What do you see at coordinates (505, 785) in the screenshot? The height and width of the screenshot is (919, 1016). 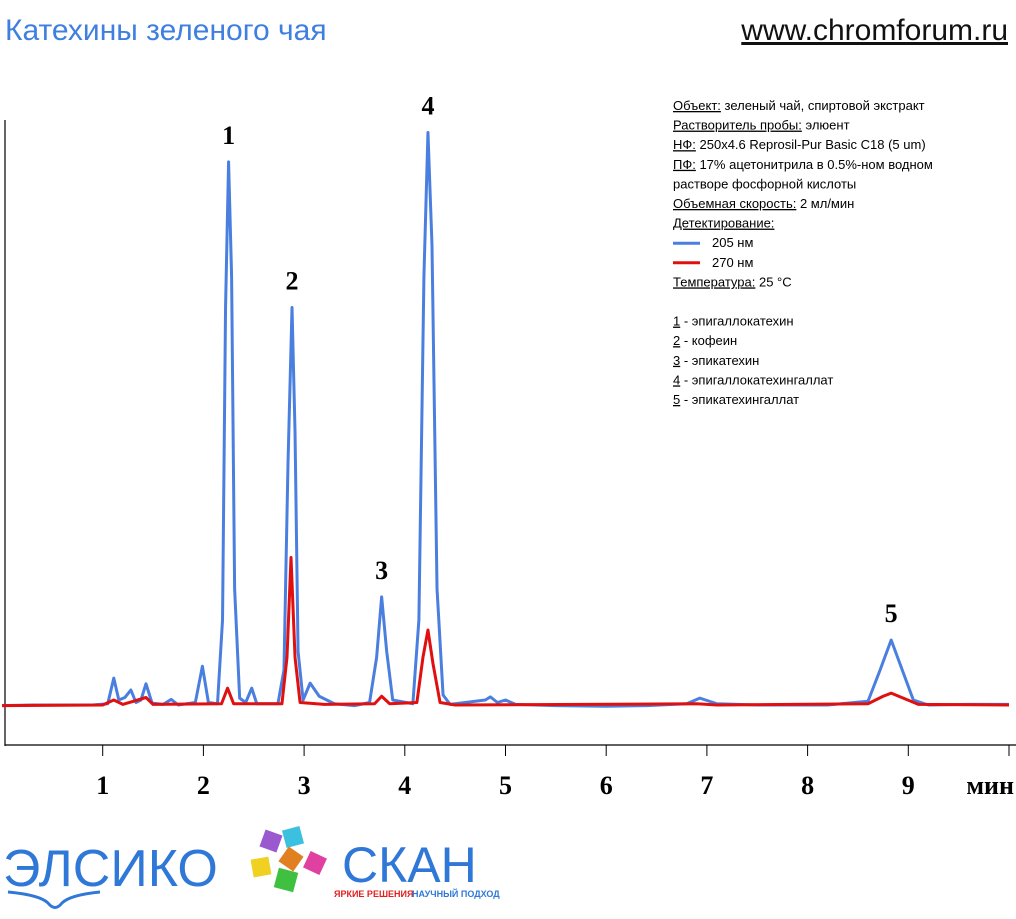 I see `x-tick-label: 5` at bounding box center [505, 785].